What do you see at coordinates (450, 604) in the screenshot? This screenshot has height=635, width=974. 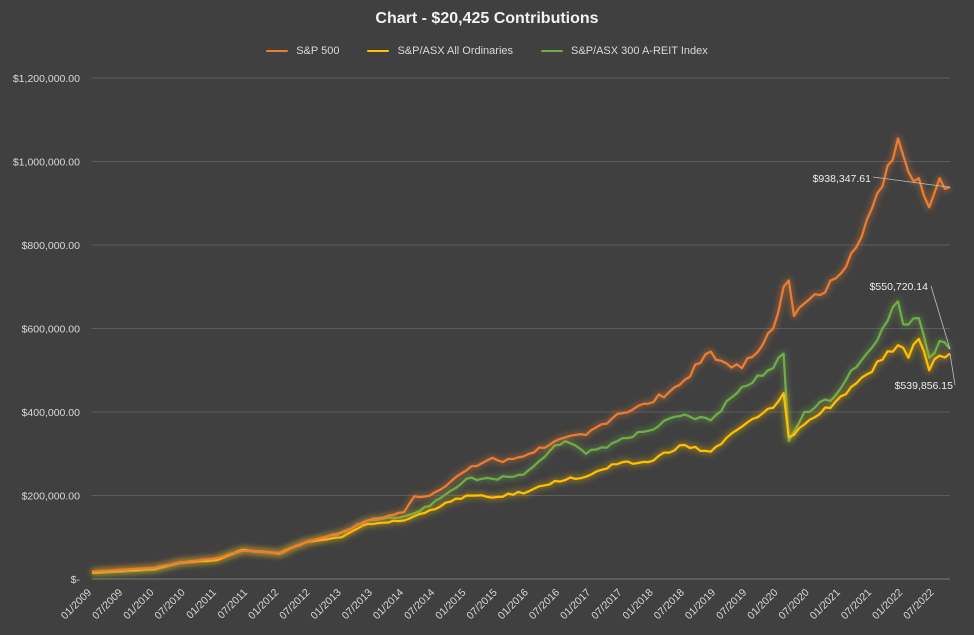 I see `x-tick-label: 01/2015` at bounding box center [450, 604].